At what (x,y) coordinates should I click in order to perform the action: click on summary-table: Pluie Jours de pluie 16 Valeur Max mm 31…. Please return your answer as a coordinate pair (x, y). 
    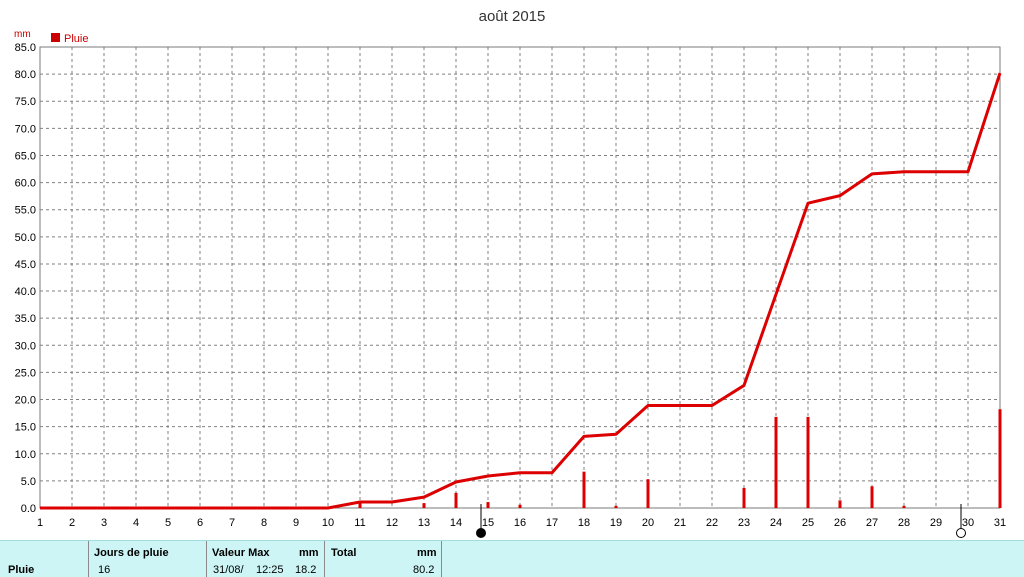
    Looking at the image, I should click on (512, 558).